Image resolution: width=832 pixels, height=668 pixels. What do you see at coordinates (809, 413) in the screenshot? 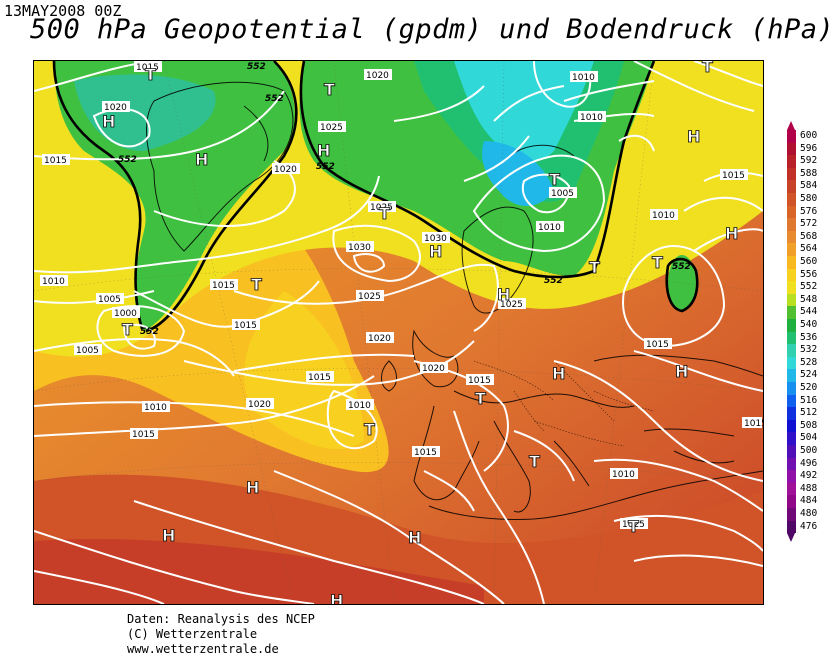
I see `legend-label: 512` at bounding box center [809, 413].